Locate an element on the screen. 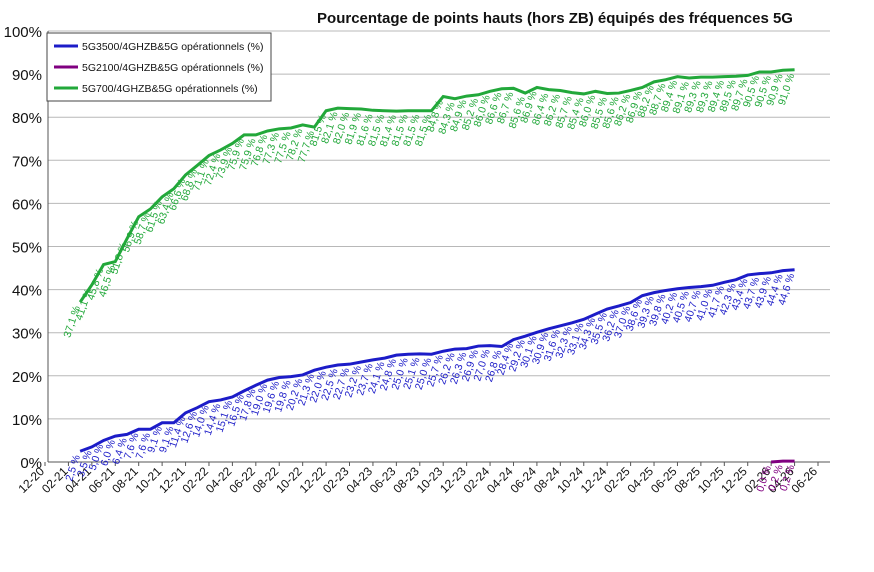  legend-box is located at coordinates (159, 67).